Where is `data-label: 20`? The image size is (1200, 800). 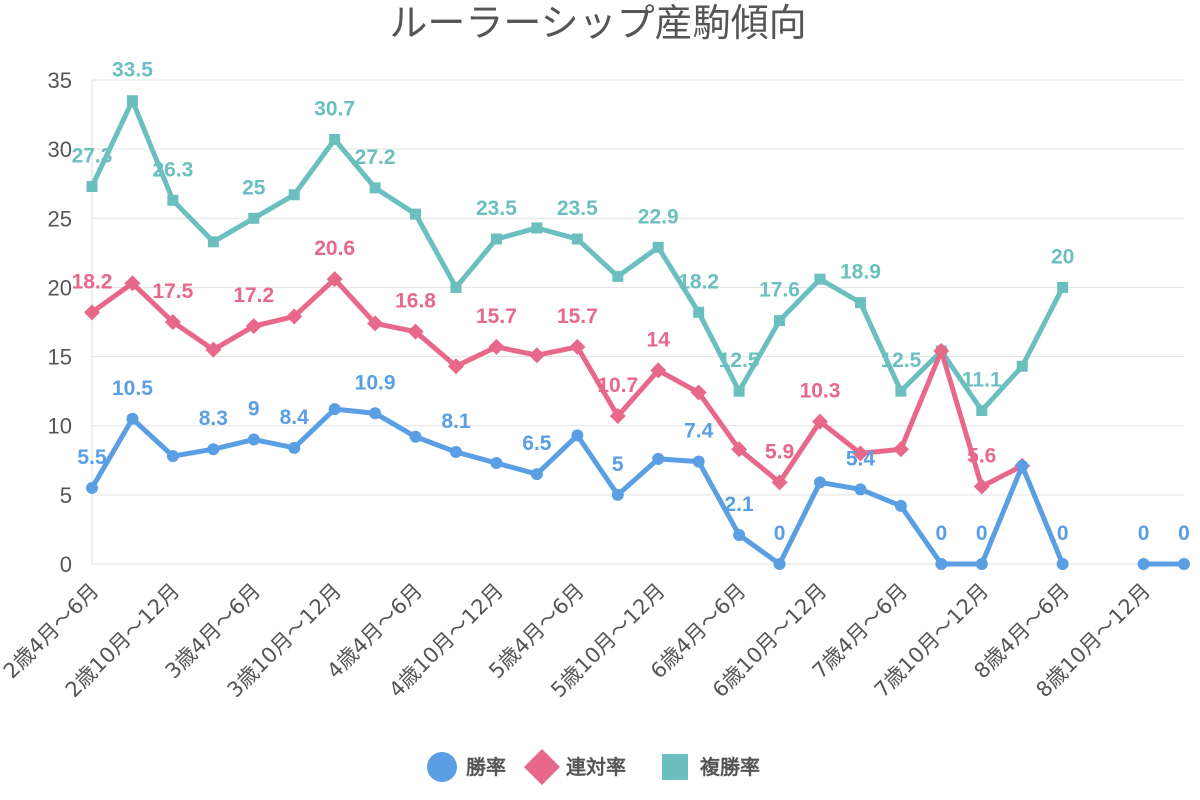
data-label: 20 is located at coordinates (1062, 256).